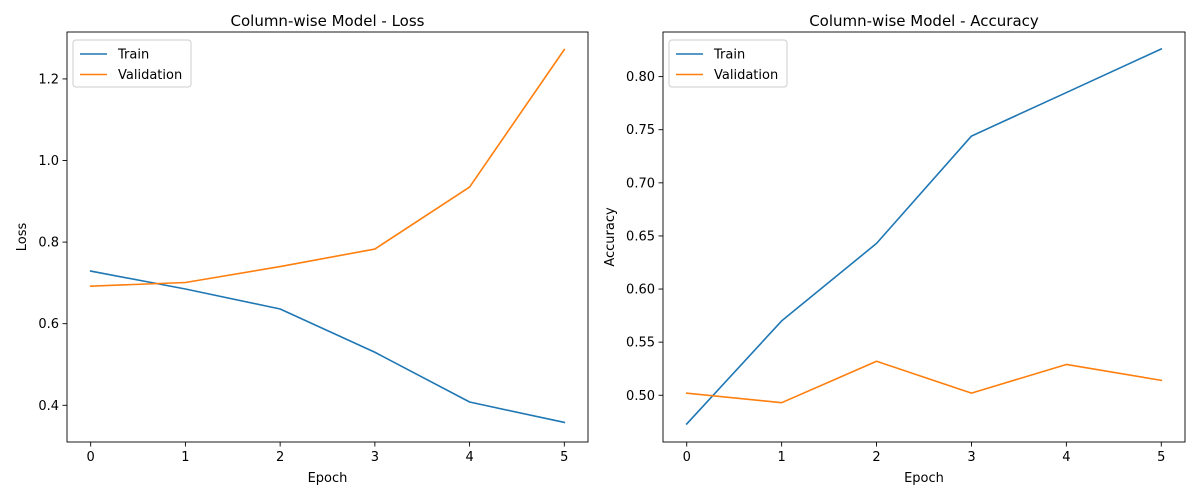 This screenshot has height=500, width=1200. I want to click on chart-title: Column-wise Model - Loss, so click(328, 21).